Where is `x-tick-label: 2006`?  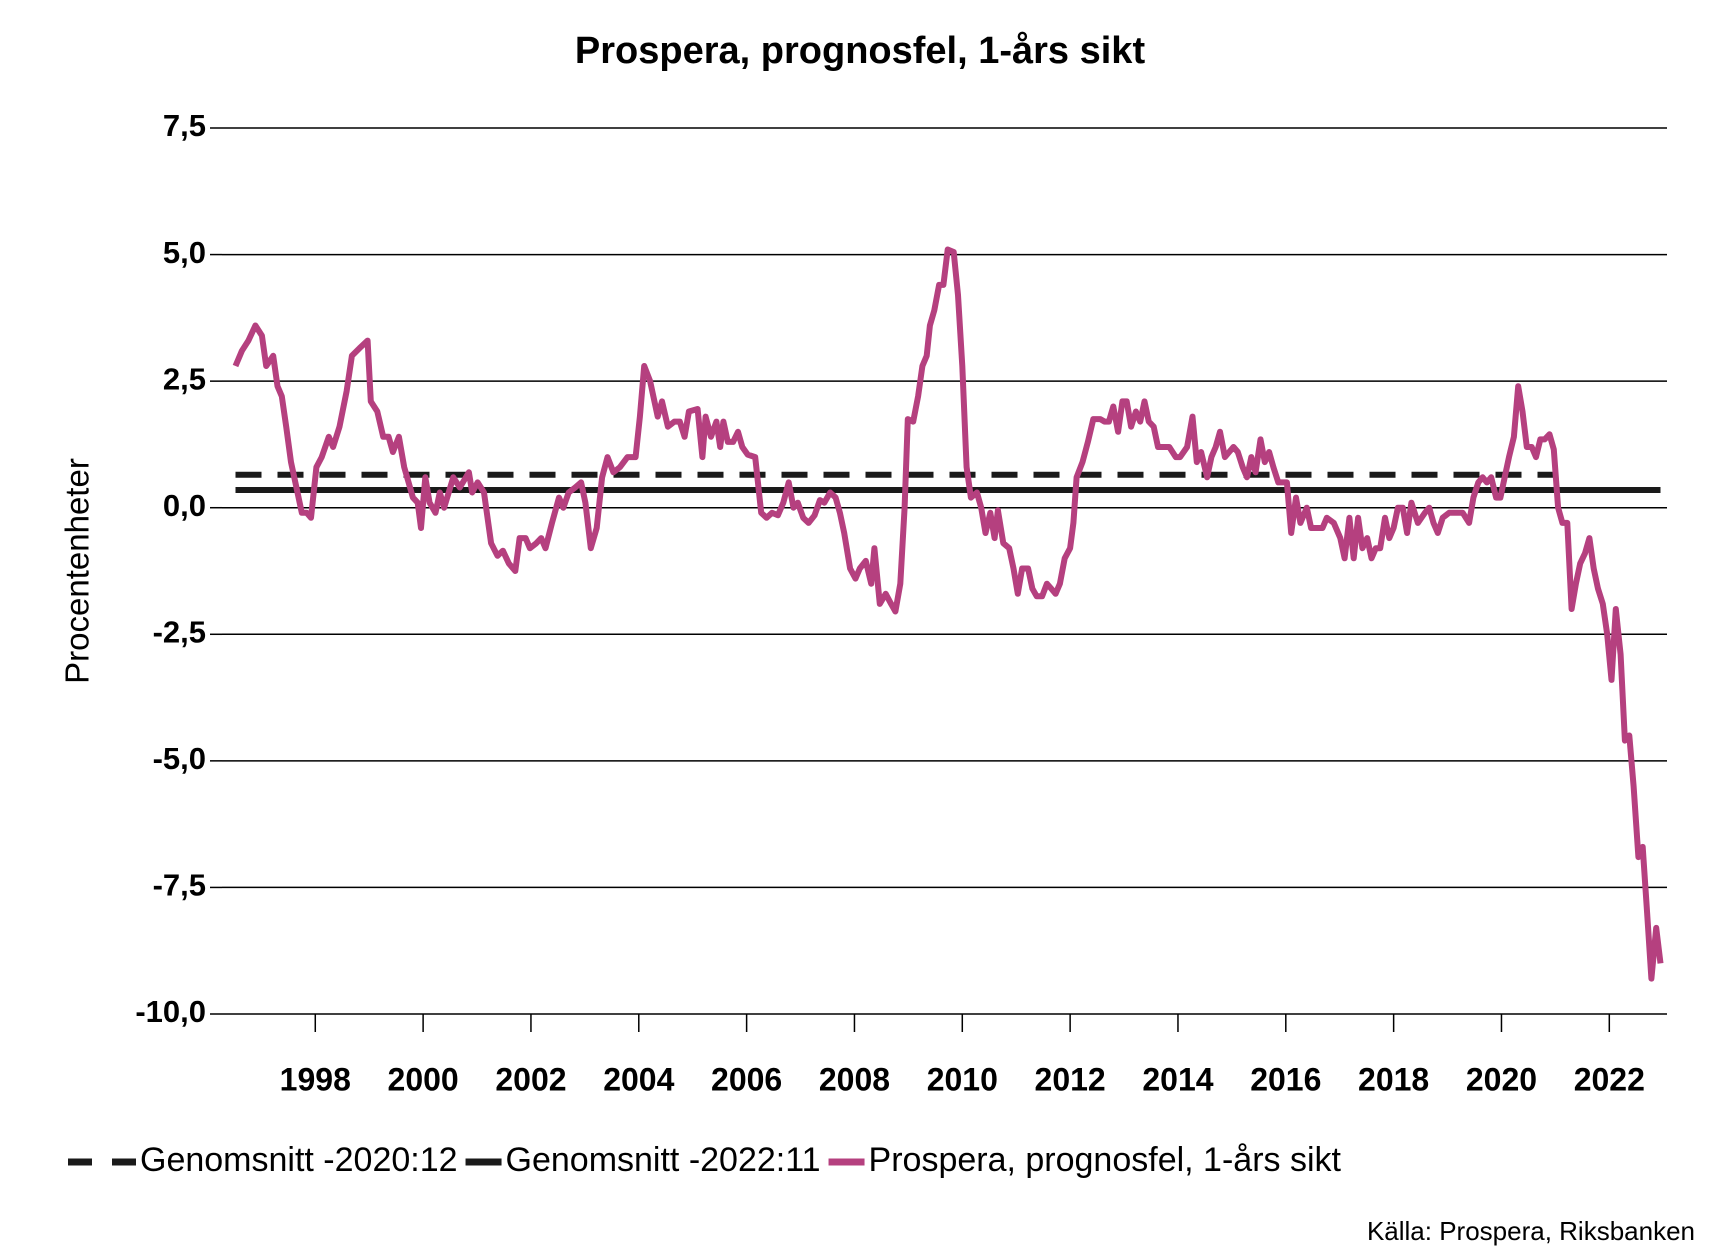 x-tick-label: 2006 is located at coordinates (746, 1079).